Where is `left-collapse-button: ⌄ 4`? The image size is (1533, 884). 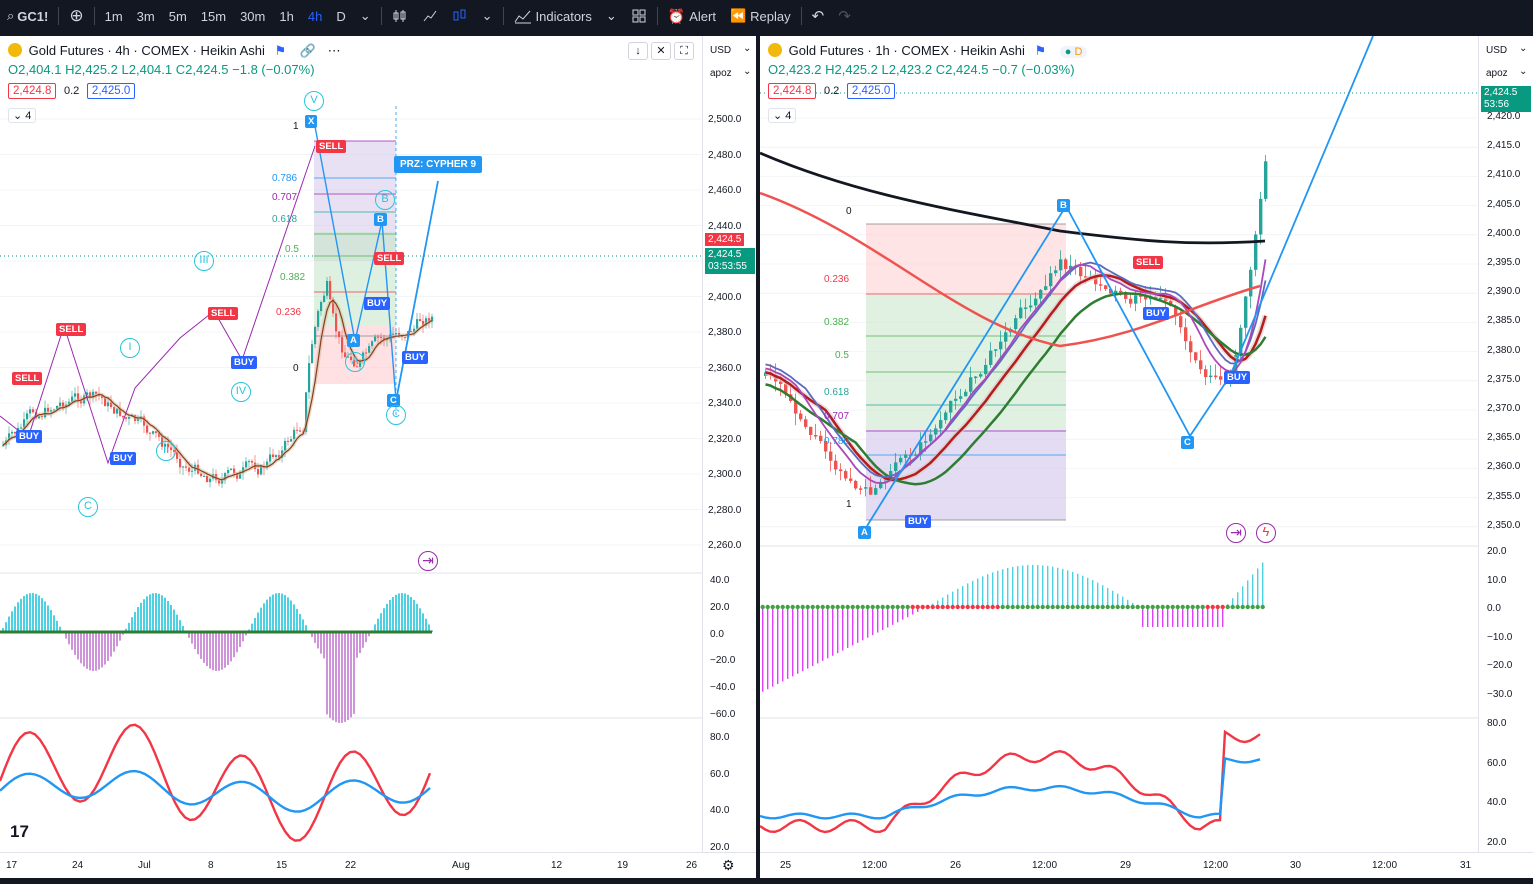 left-collapse-button: ⌄ 4 is located at coordinates (22, 115).